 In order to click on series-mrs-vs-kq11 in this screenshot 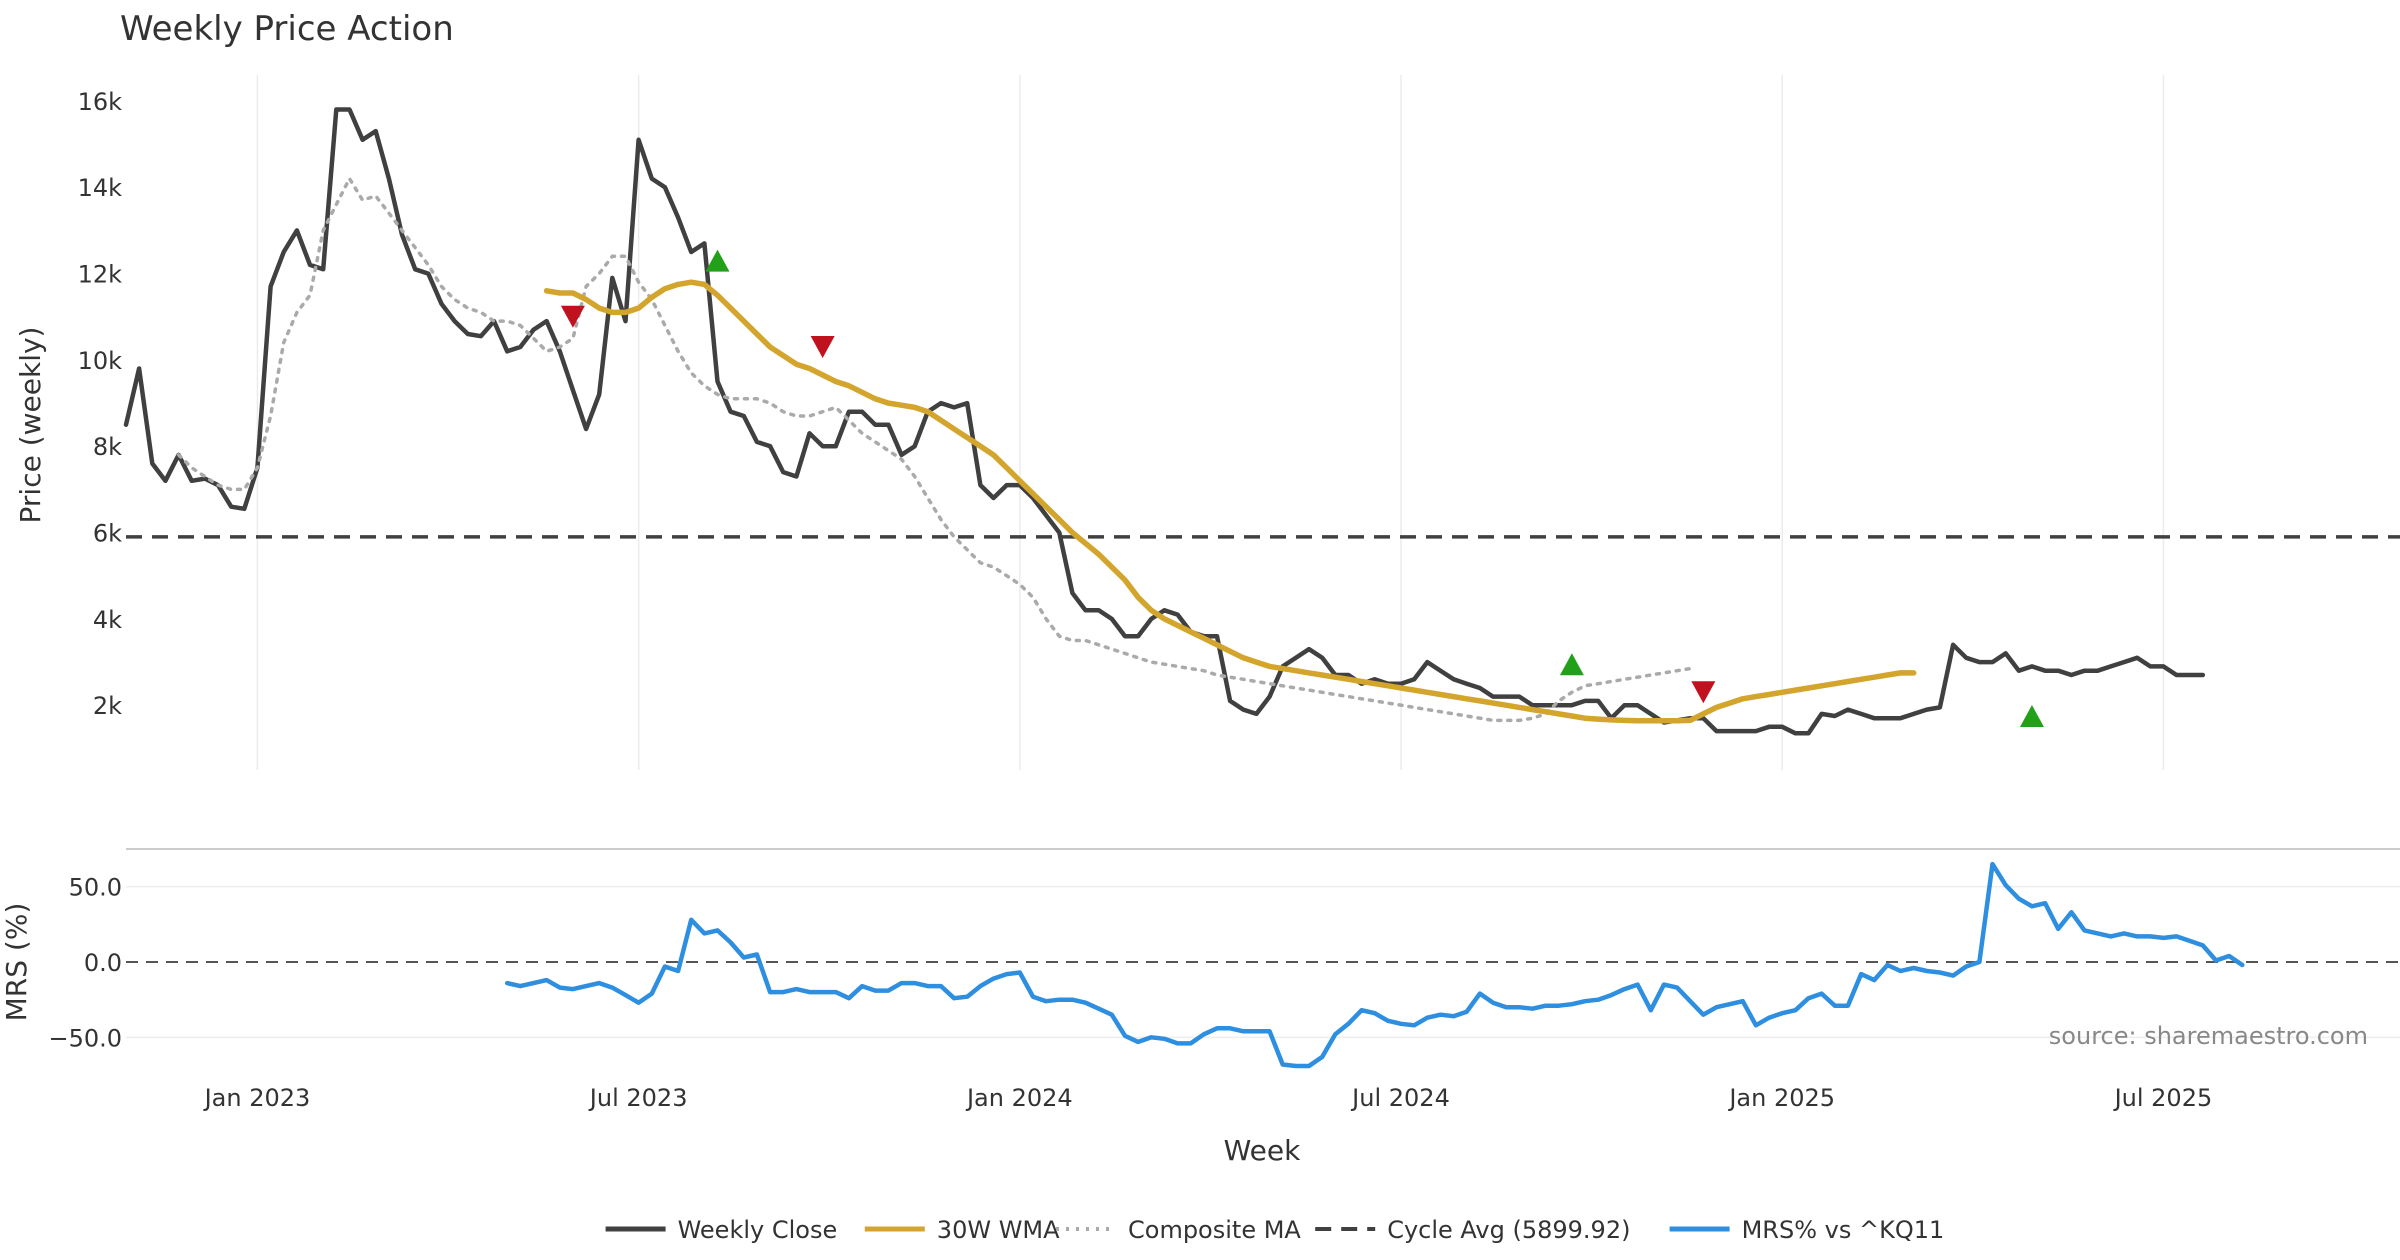, I will do `click(1374, 965)`.